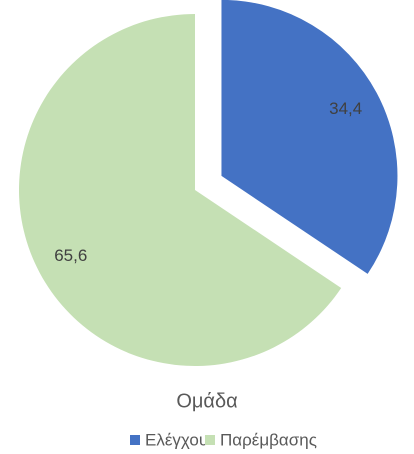 This screenshot has width=414, height=454. What do you see at coordinates (268, 439) in the screenshot?
I see `legend-label: Παρέμβασης` at bounding box center [268, 439].